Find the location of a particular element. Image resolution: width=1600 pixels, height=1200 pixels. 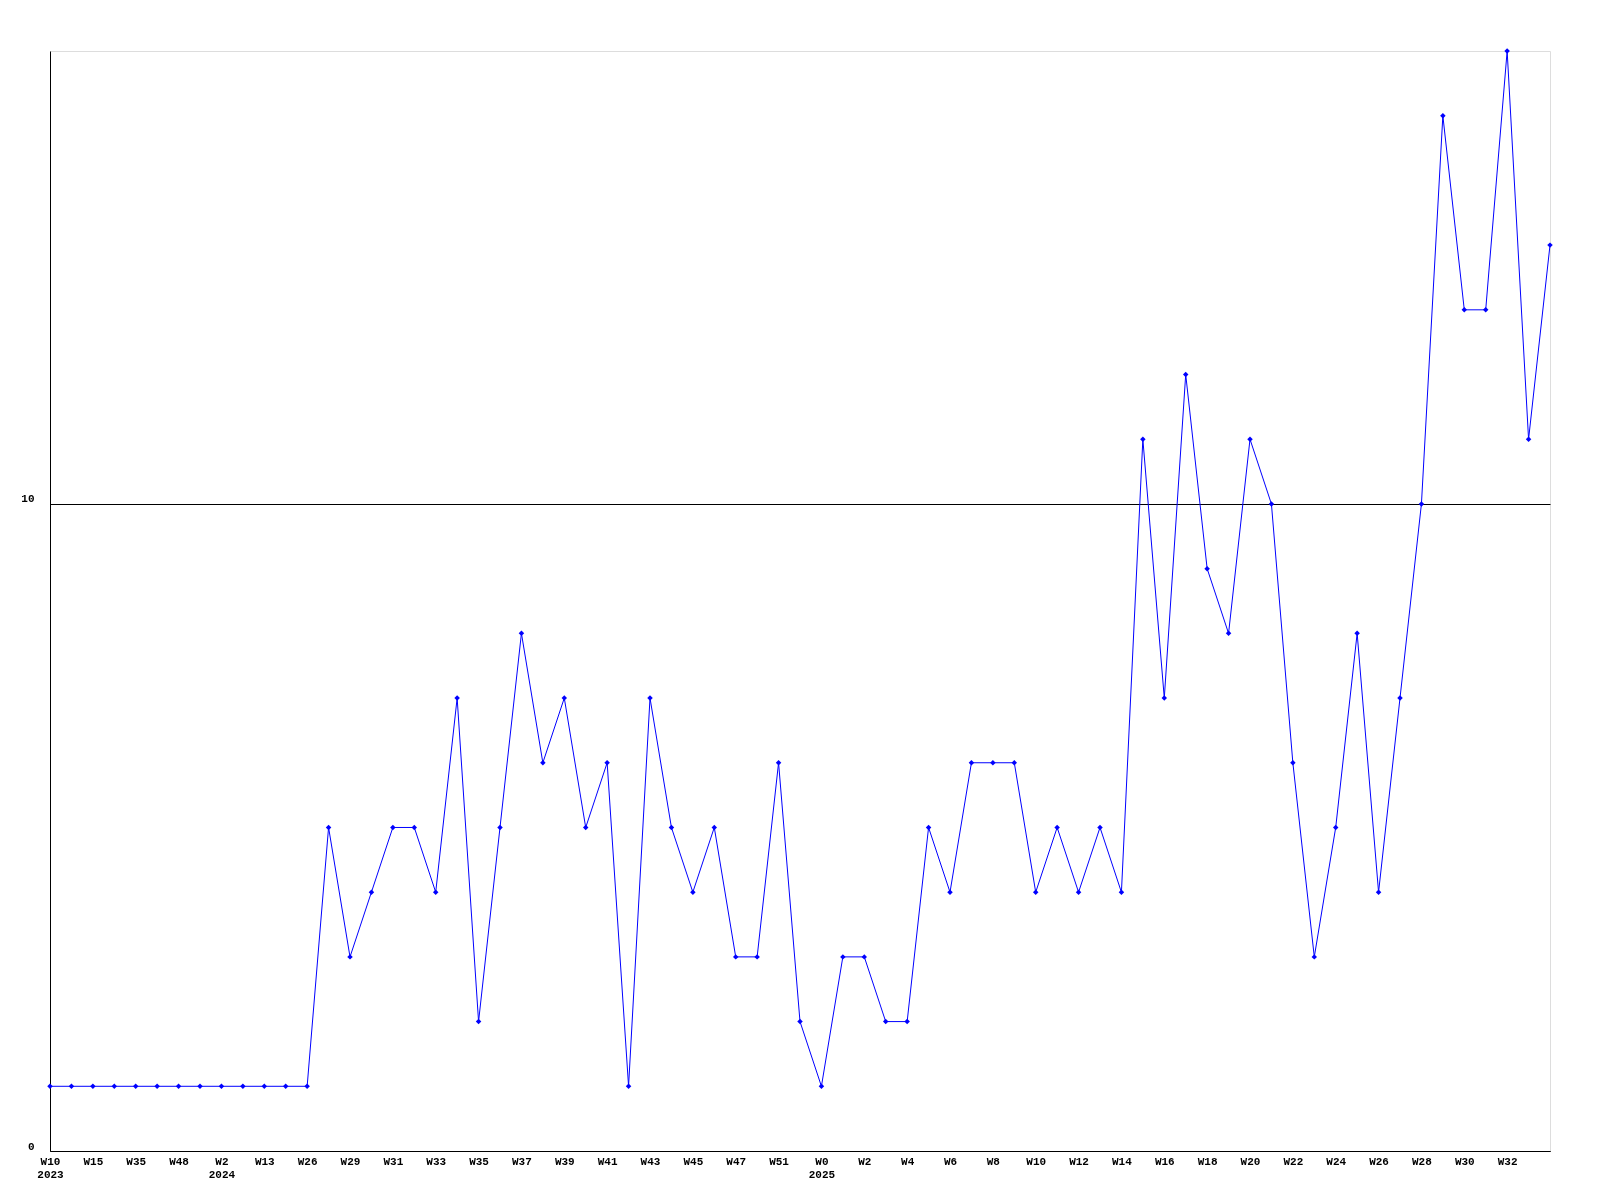

x-tick-label: W6 is located at coordinates (950, 1161).